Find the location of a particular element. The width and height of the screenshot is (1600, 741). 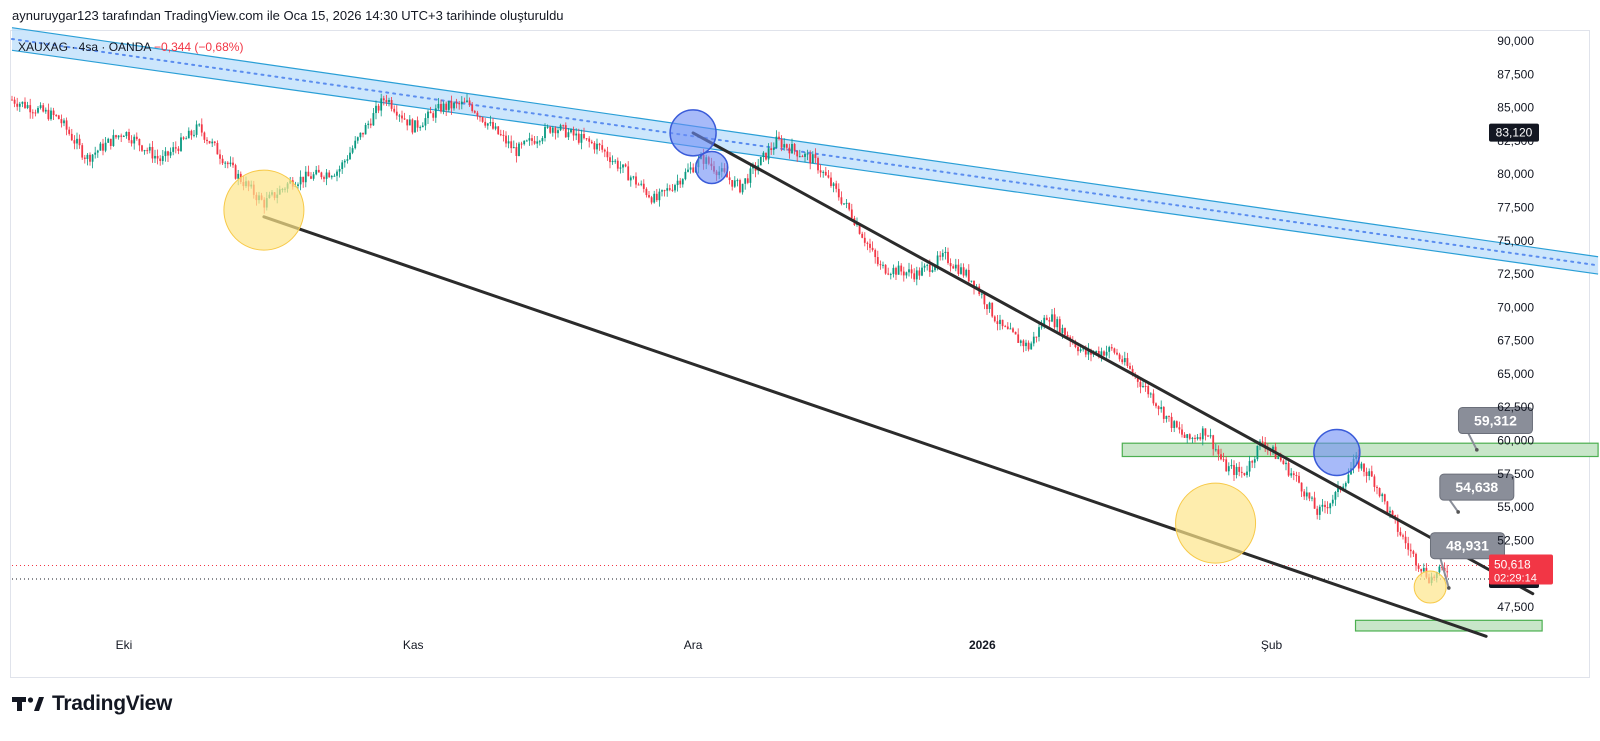

current-price-tag is located at coordinates (1521, 569).